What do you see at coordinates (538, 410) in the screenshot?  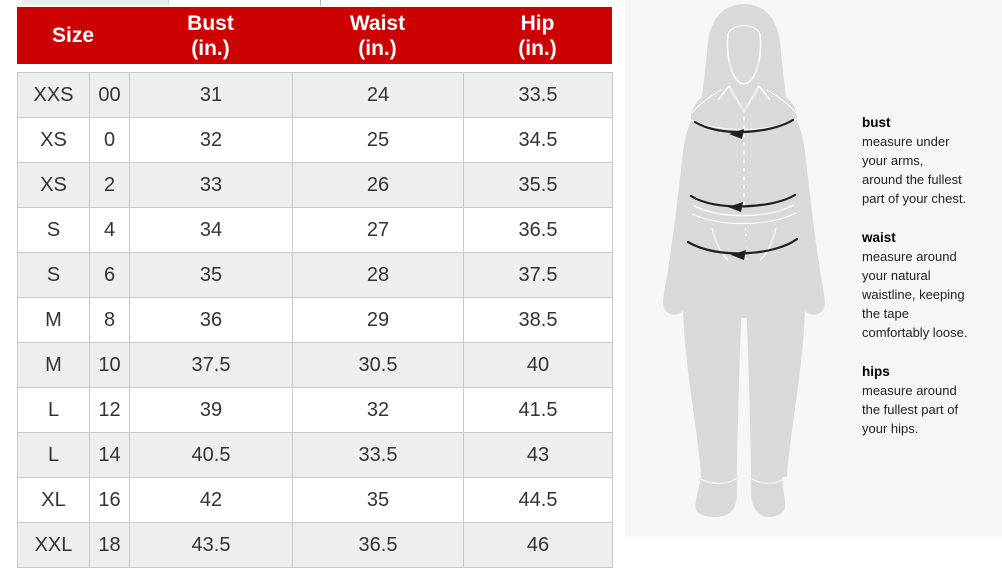 I see `cell-hip: 41.5` at bounding box center [538, 410].